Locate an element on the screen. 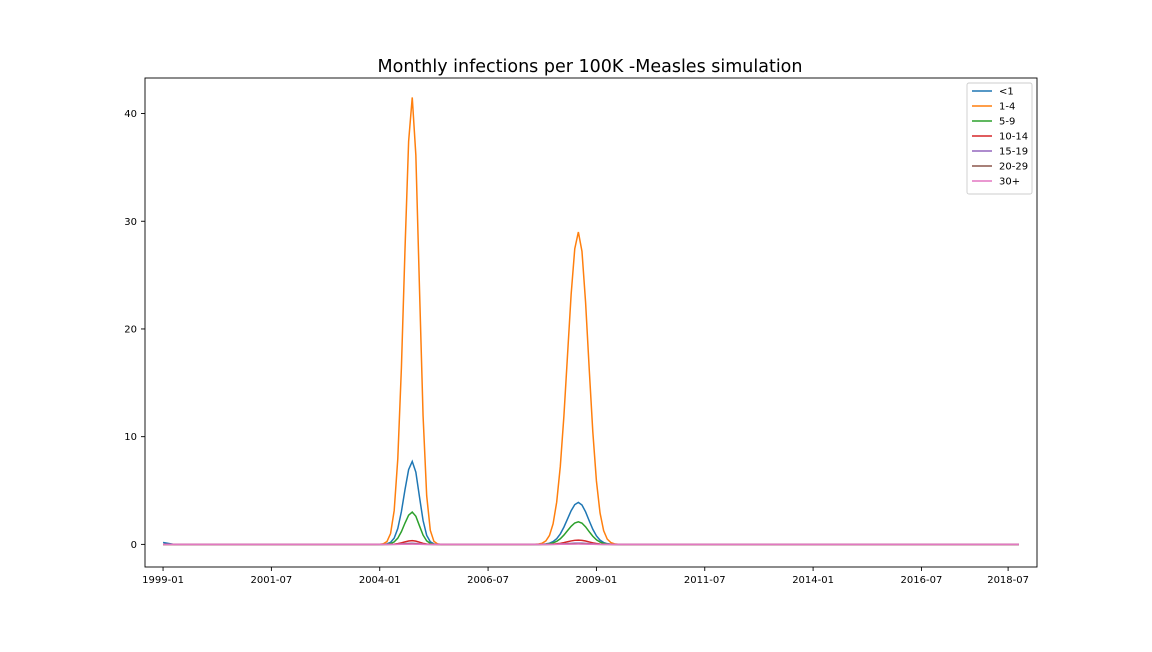  x-tick-label-6: 2014-01 is located at coordinates (813, 580).